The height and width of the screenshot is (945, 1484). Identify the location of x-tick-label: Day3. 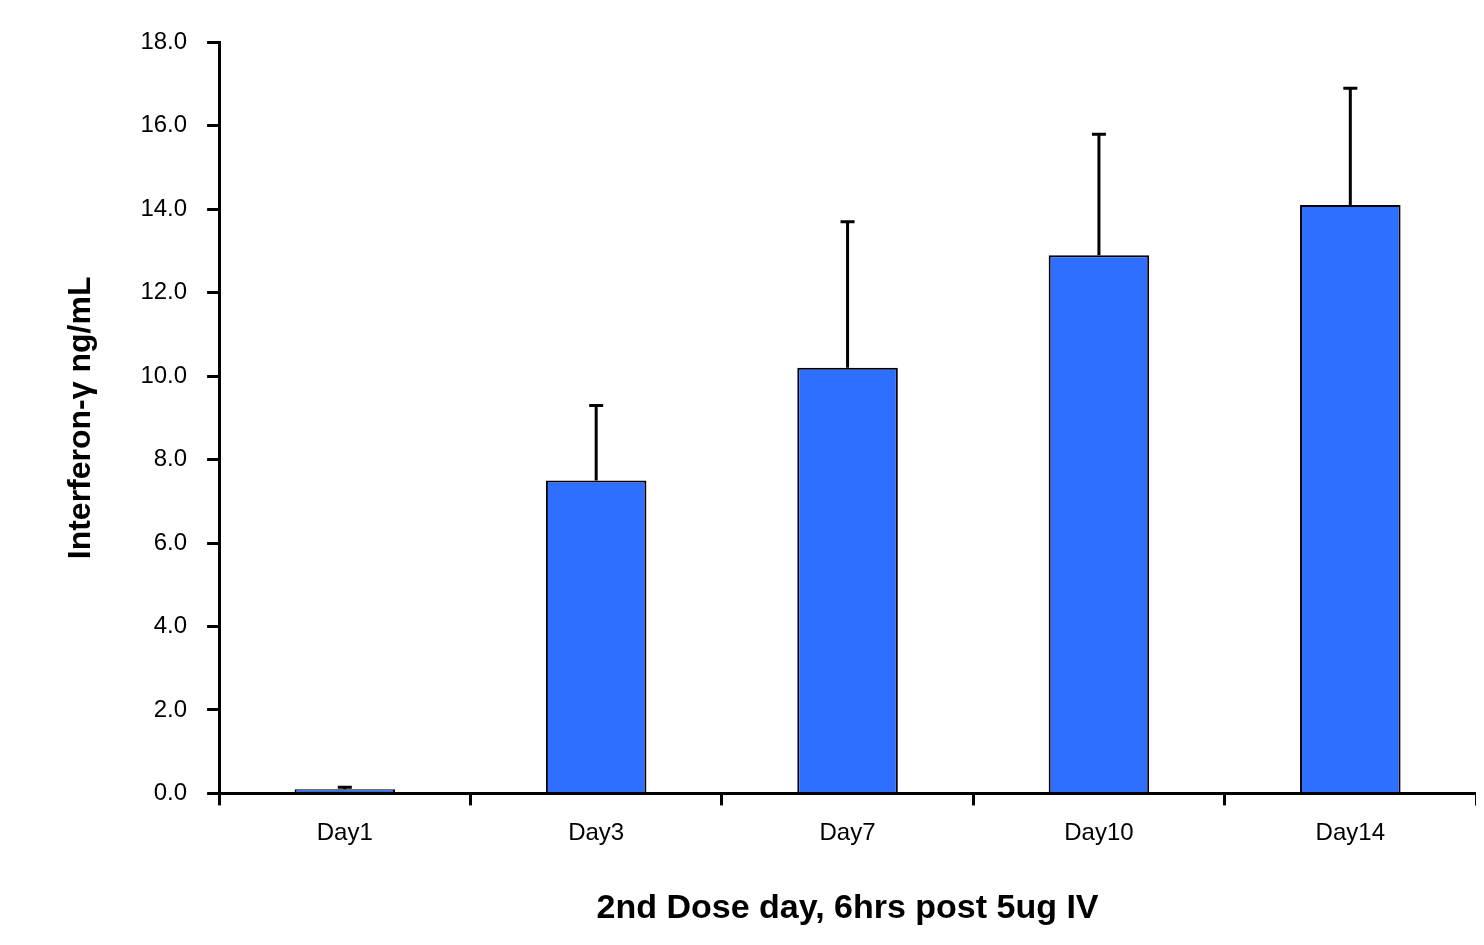
(596, 832).